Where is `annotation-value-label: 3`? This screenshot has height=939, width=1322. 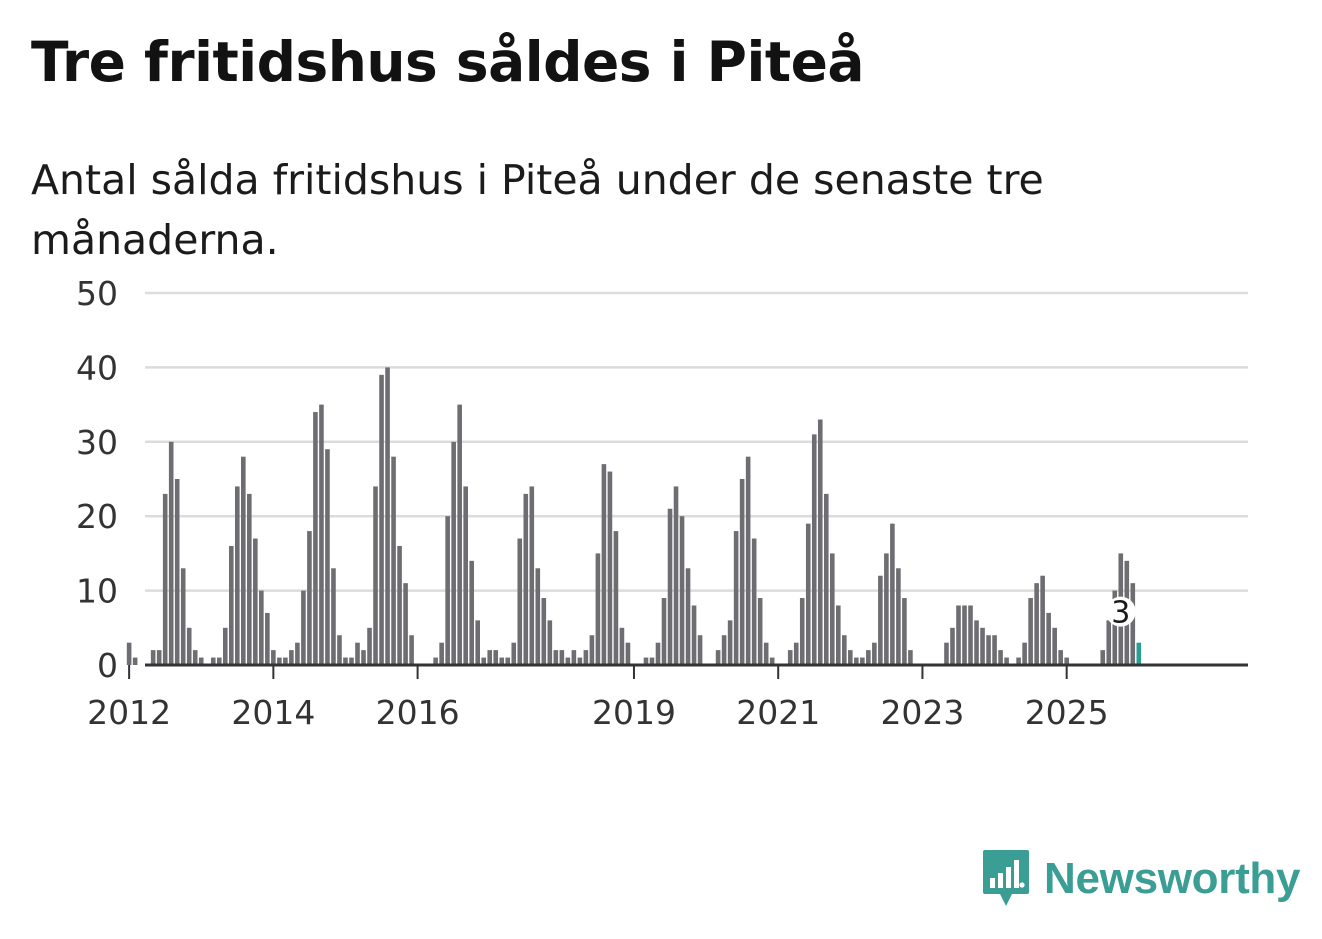 annotation-value-label: 3 is located at coordinates (1120, 613).